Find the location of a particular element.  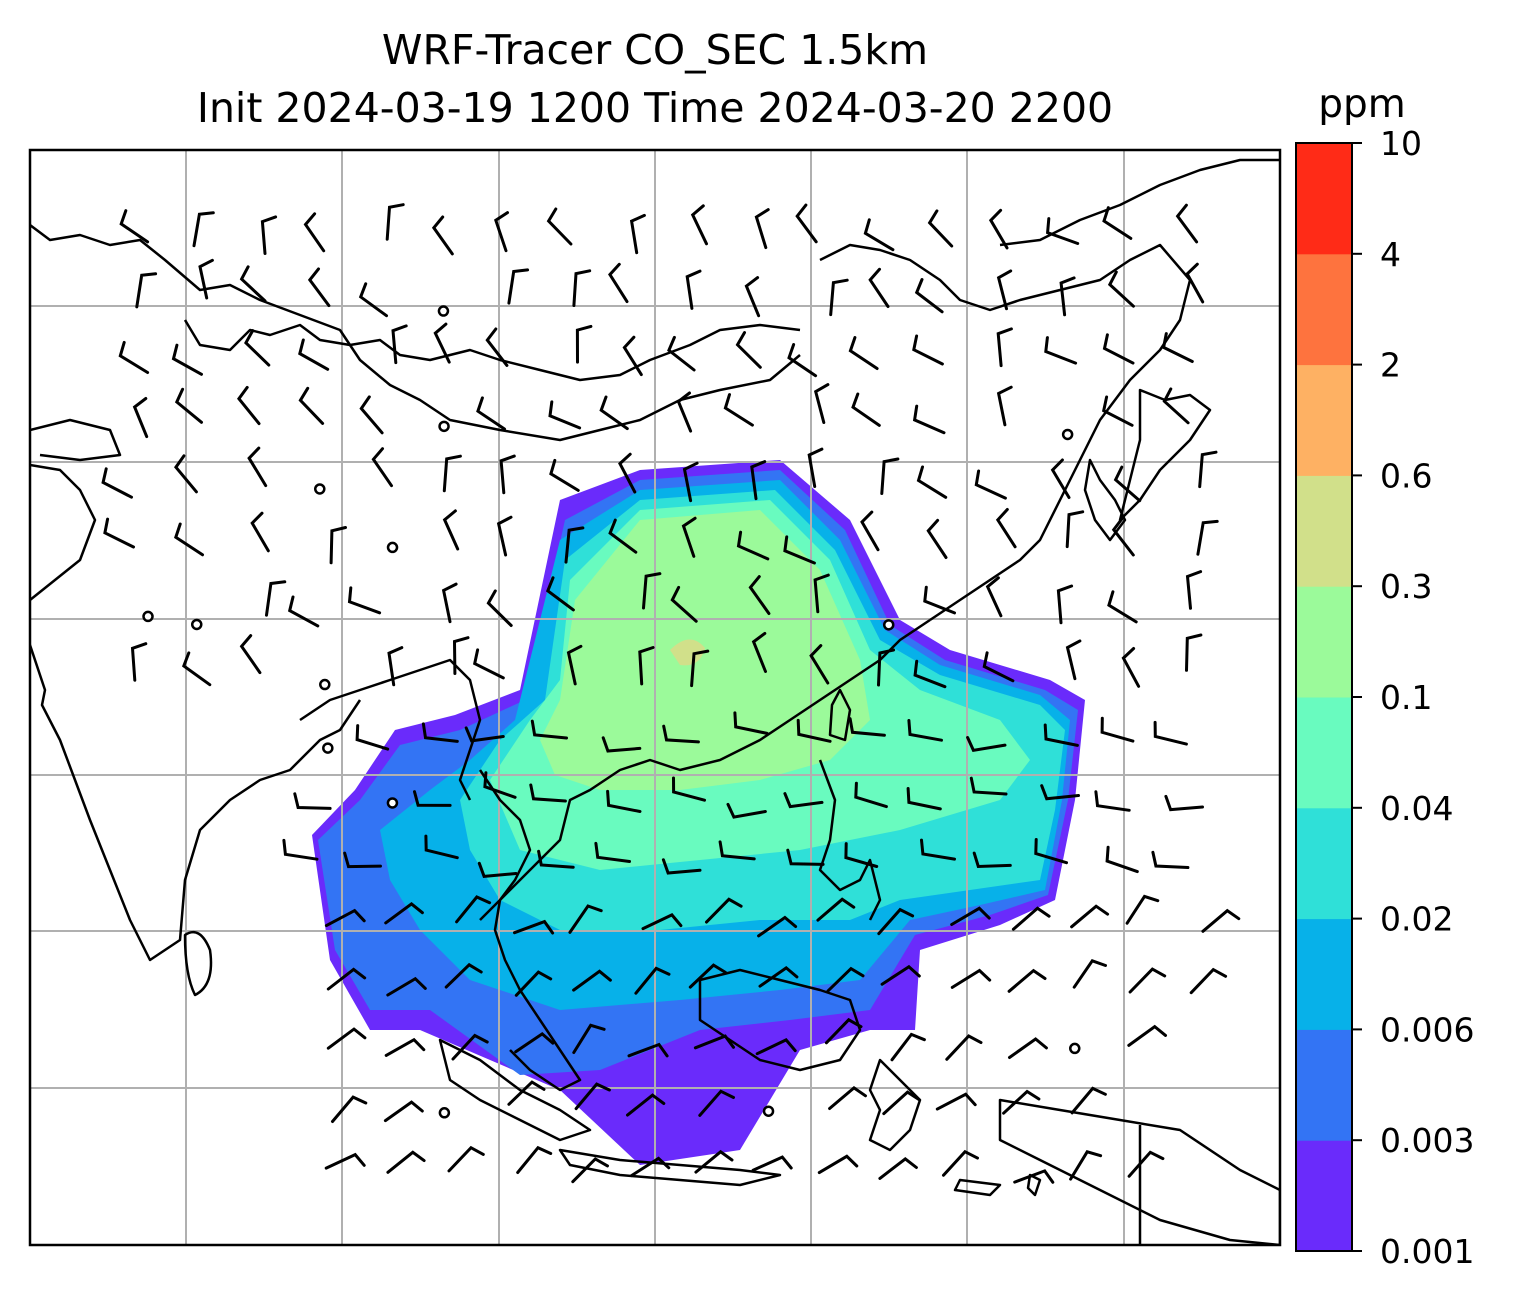

coastline-china-south is located at coordinates (705, 769).